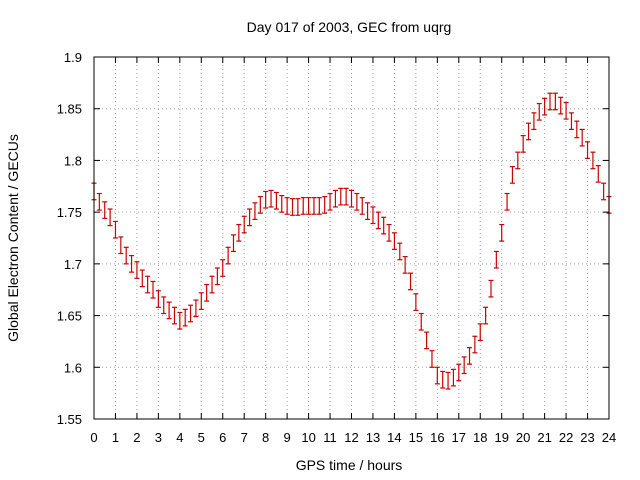 The width and height of the screenshot is (640, 480). I want to click on x-tick-label: 6, so click(222, 437).